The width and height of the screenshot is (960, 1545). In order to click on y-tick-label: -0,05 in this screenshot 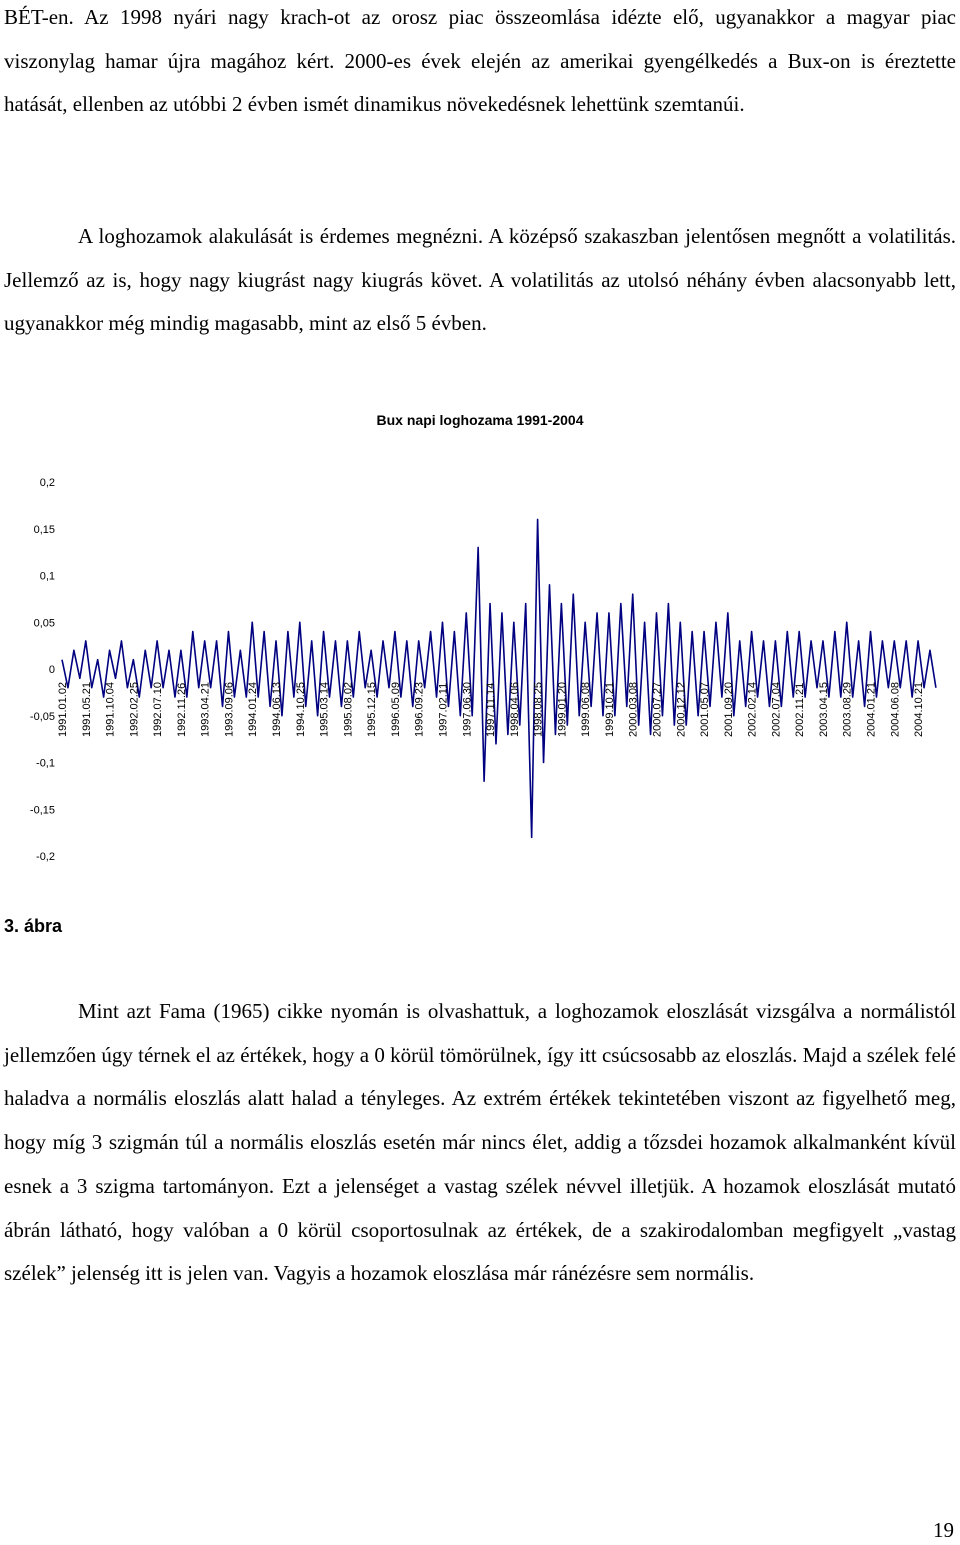, I will do `click(42, 717)`.